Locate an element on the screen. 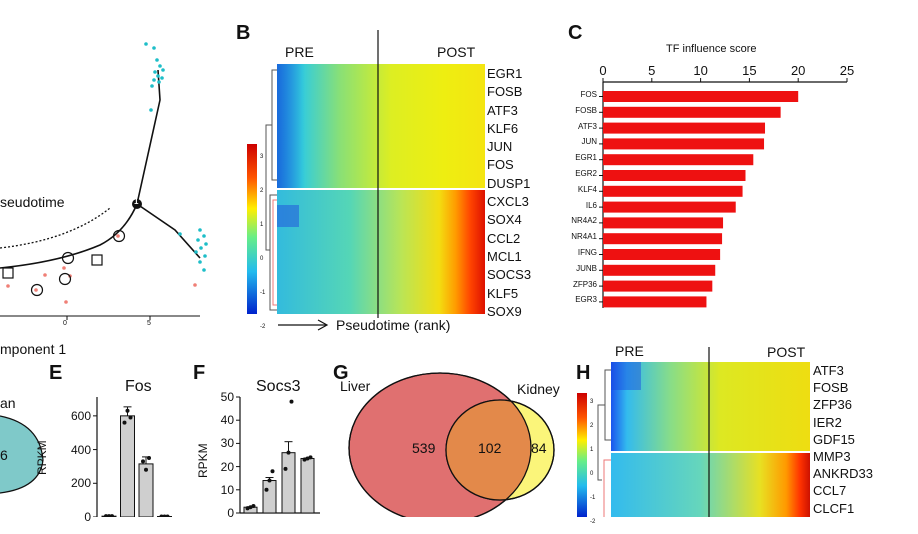  panel-c-bar-zfp36 is located at coordinates (658, 286).